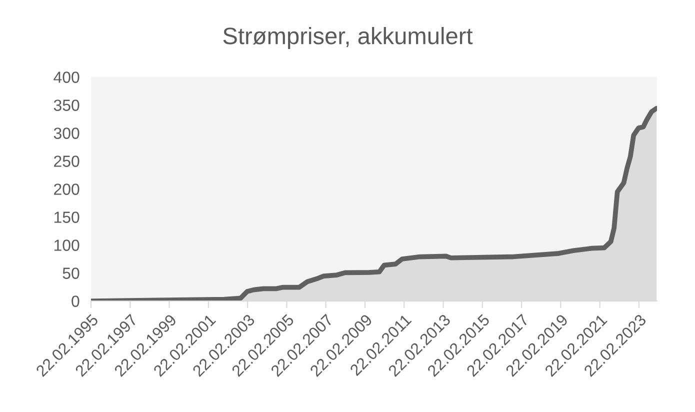 This screenshot has height=412, width=695. What do you see at coordinates (67, 77) in the screenshot?
I see `y-tick-label: 400` at bounding box center [67, 77].